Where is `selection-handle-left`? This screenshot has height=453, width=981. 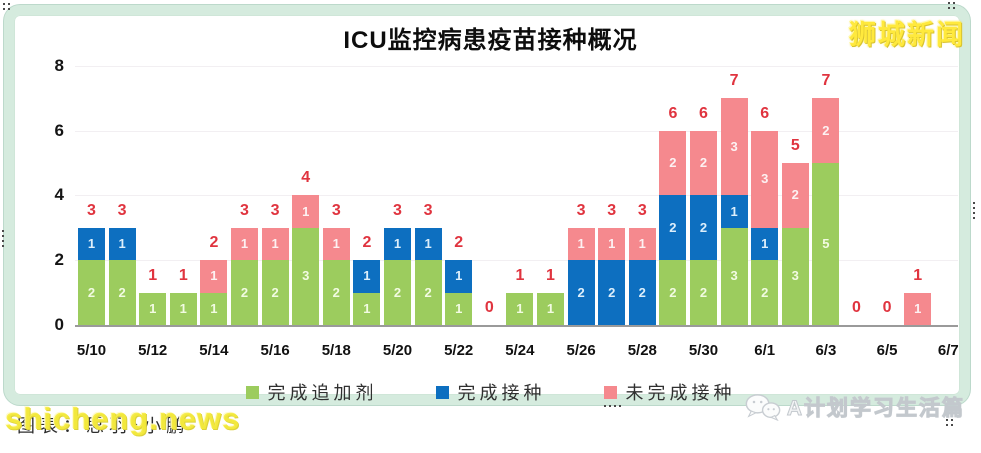 selection-handle-left is located at coordinates (3, 238).